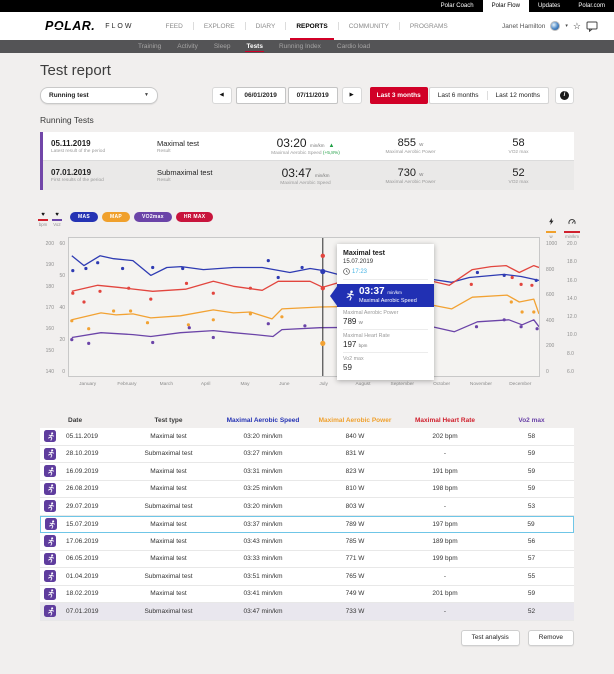 This screenshot has width=614, height=674. What do you see at coordinates (174, 26) in the screenshot?
I see `nav-item-feed: FEED` at bounding box center [174, 26].